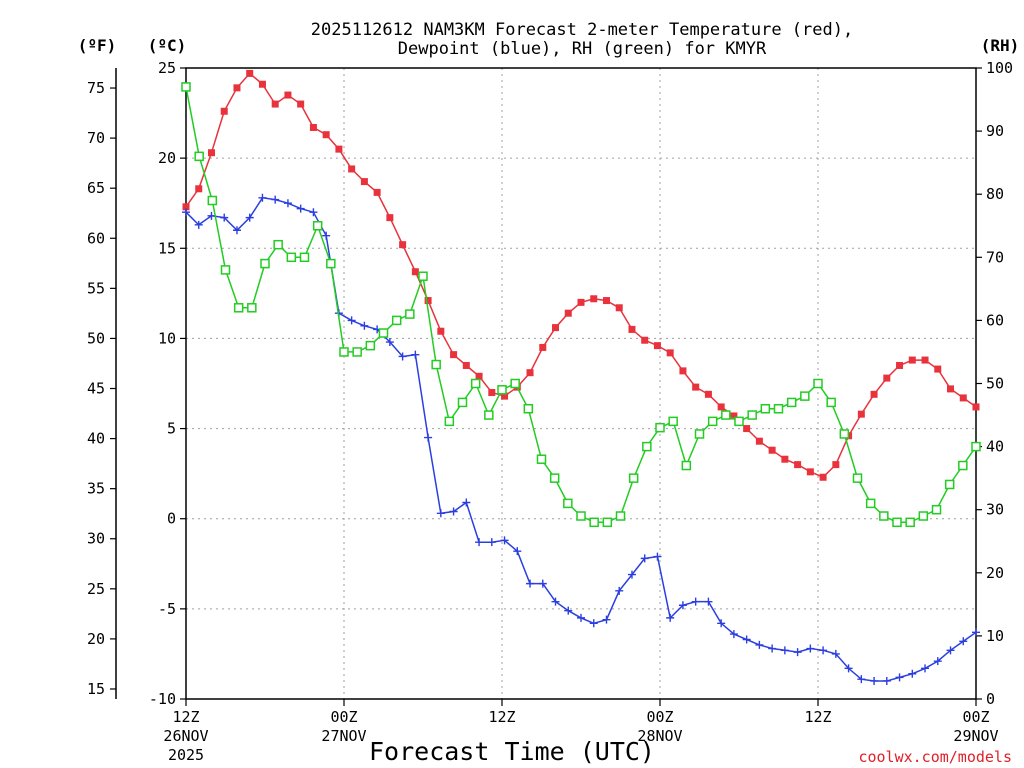 Image resolution: width=1024 pixels, height=768 pixels. Describe the element at coordinates (167, 158) in the screenshot. I see `celsius-tick-label: 20` at that location.